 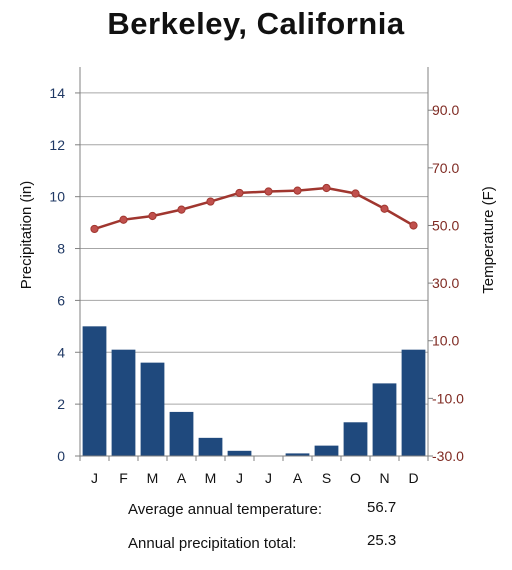 I want to click on x-tick-label: N, so click(x=384, y=478).